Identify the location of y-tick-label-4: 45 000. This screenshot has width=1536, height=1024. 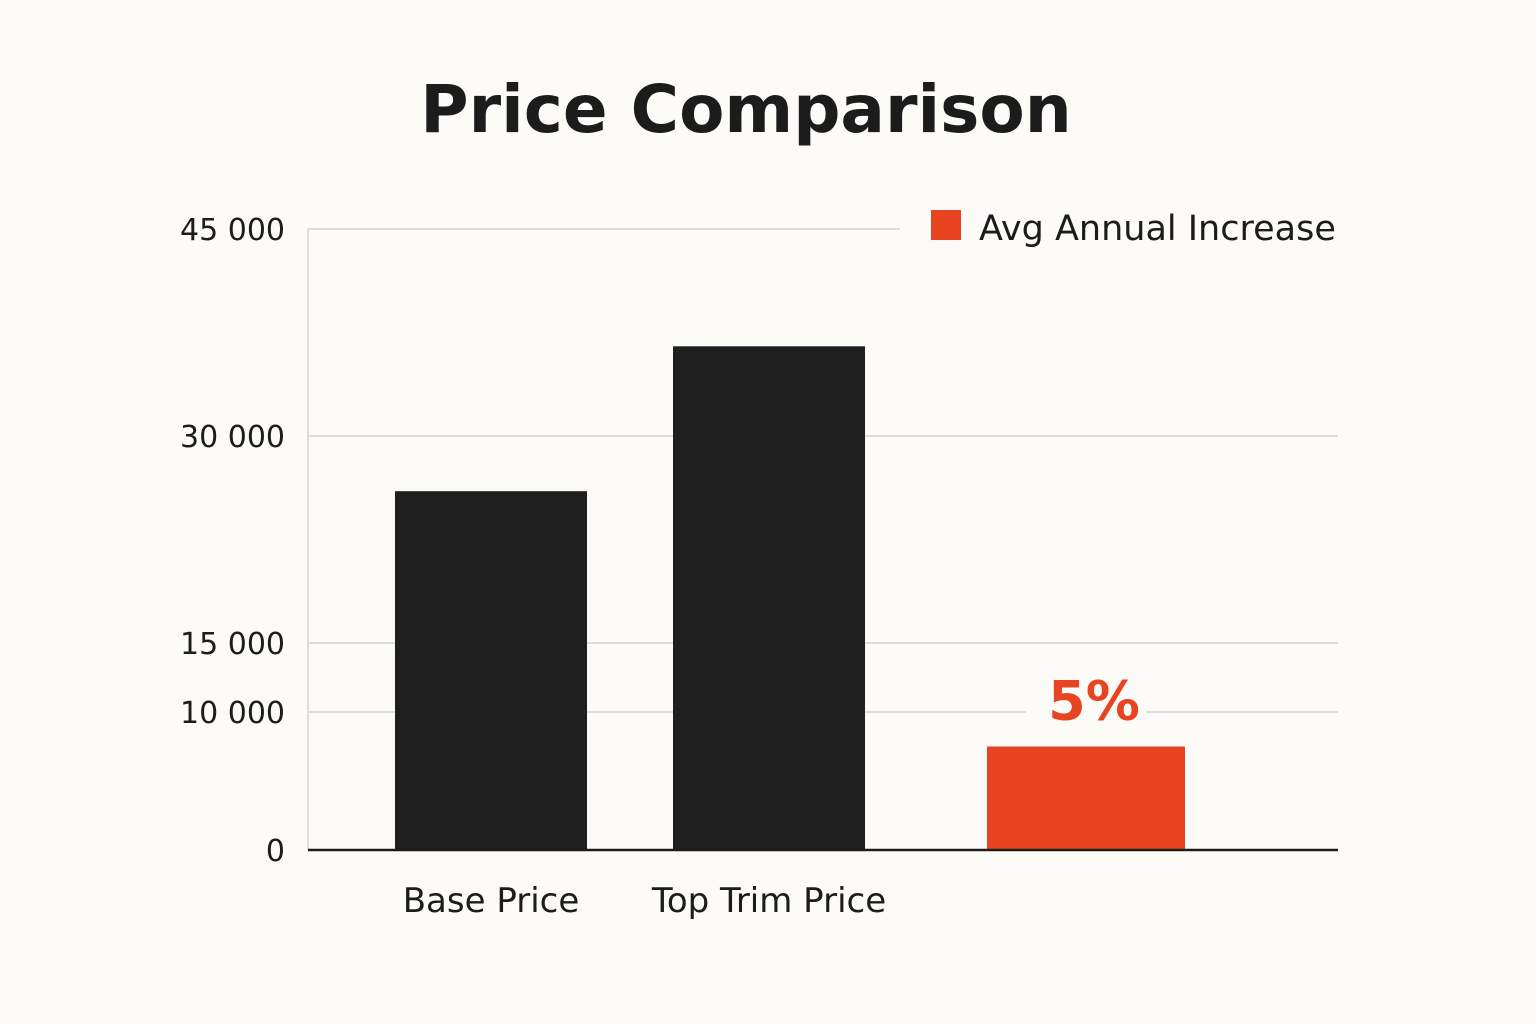
(232, 230).